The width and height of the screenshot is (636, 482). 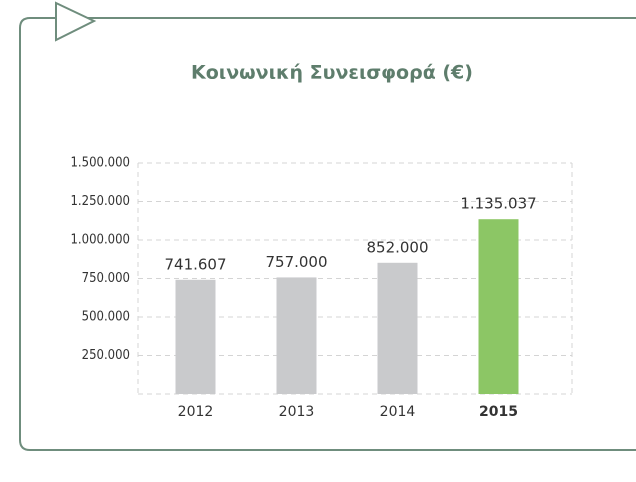 What do you see at coordinates (195, 264) in the screenshot?
I see `value-label: 741.607` at bounding box center [195, 264].